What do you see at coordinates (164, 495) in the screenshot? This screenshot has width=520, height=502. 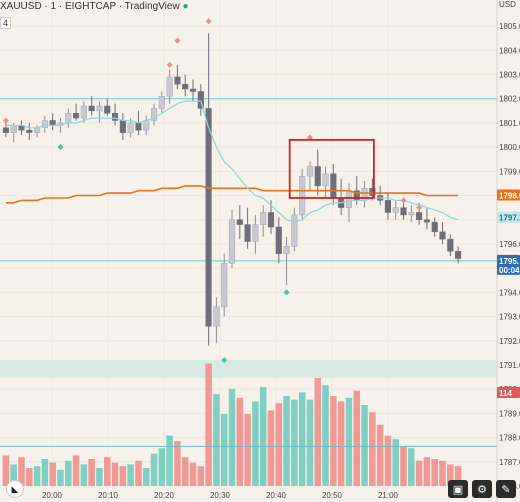 I see `time-tick-label: 20:20` at bounding box center [164, 495].